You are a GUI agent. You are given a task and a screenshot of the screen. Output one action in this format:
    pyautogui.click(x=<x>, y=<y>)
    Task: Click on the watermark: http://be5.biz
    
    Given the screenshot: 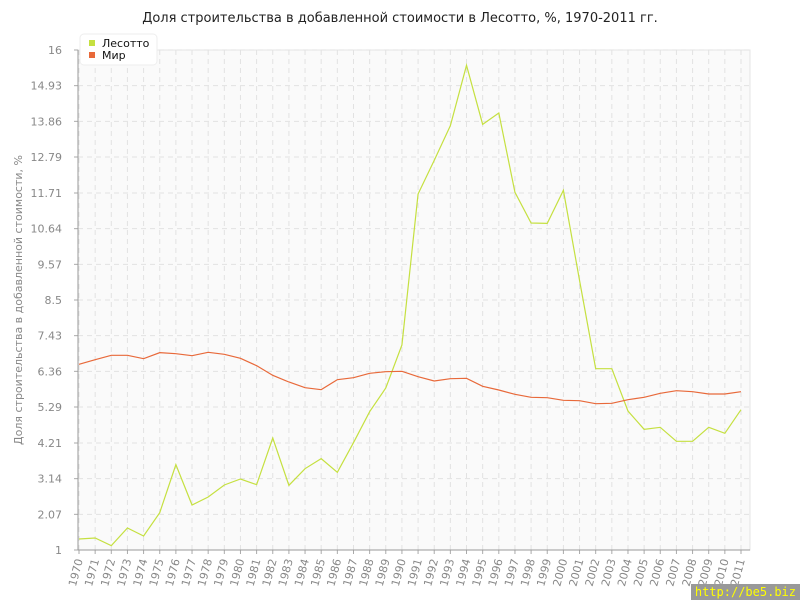 What is the action you would take?
    pyautogui.click(x=745, y=592)
    